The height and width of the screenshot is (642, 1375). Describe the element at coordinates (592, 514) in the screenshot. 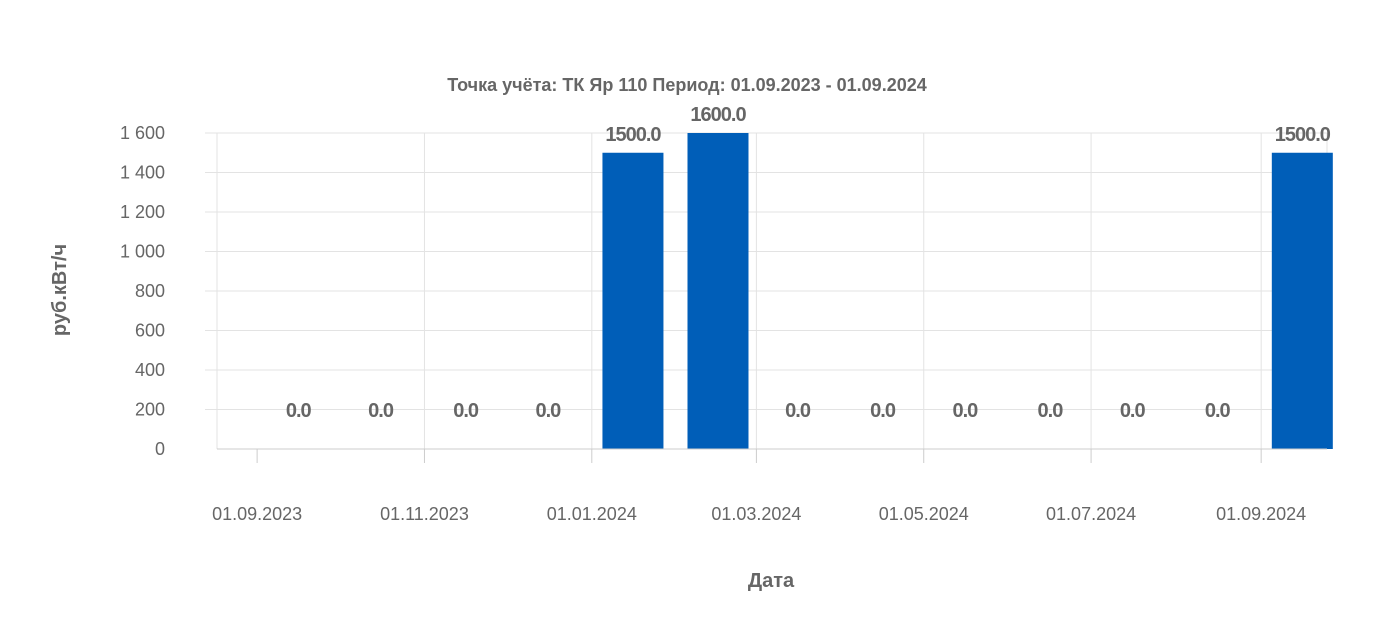

I see `x-tick-label: 01.01.2024` at that location.